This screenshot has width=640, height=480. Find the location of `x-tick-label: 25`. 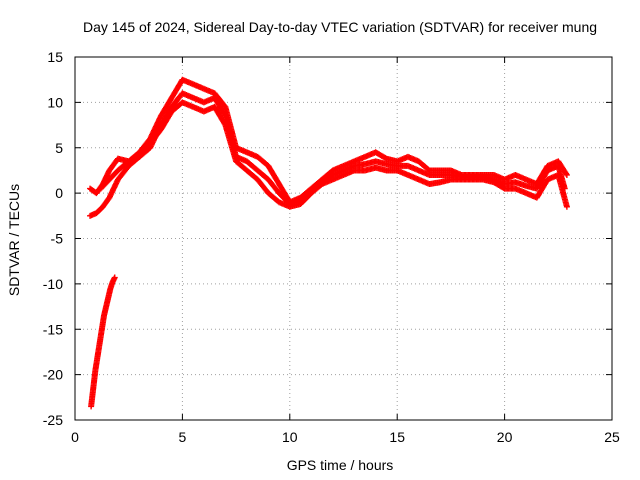

x-tick-label: 25 is located at coordinates (612, 437).